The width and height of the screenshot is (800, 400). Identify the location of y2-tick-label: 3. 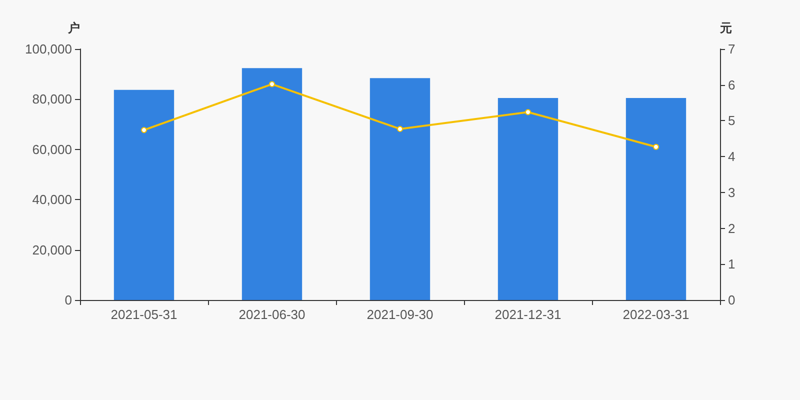
(732, 192).